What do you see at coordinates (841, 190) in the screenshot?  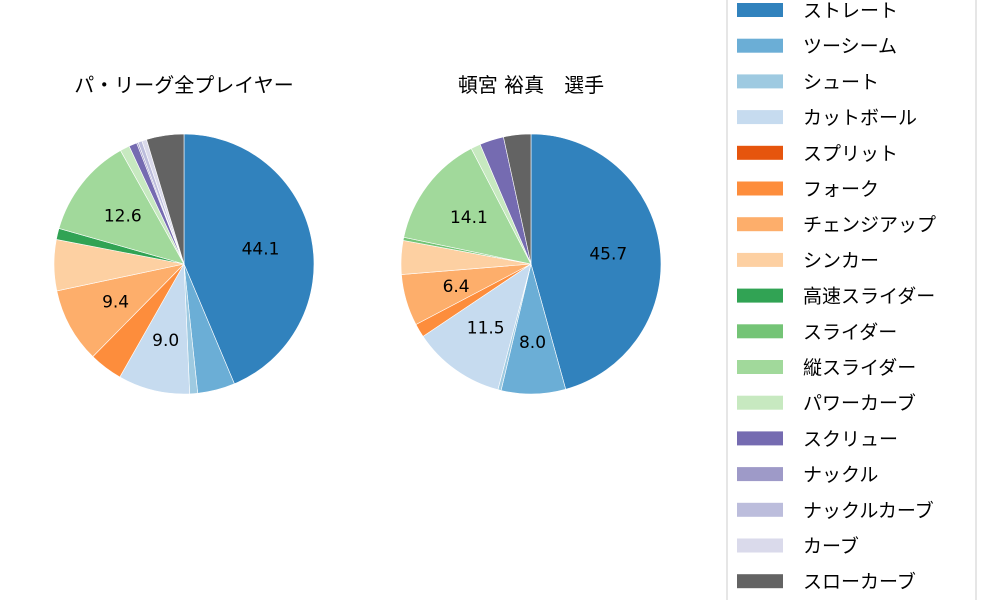 I see `legend-label-6: フォーク` at bounding box center [841, 190].